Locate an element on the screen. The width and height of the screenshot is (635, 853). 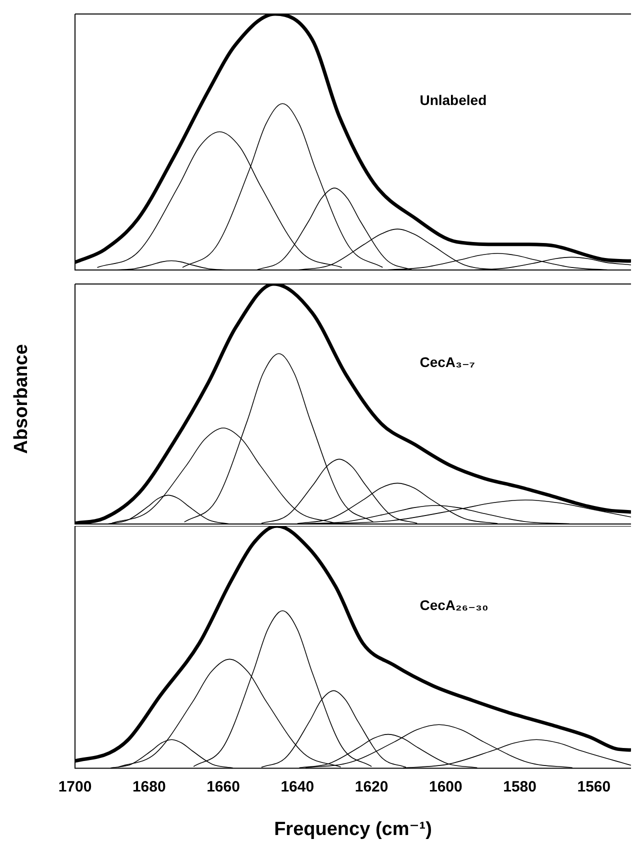
x-tick-label: 1680 is located at coordinates (149, 787).